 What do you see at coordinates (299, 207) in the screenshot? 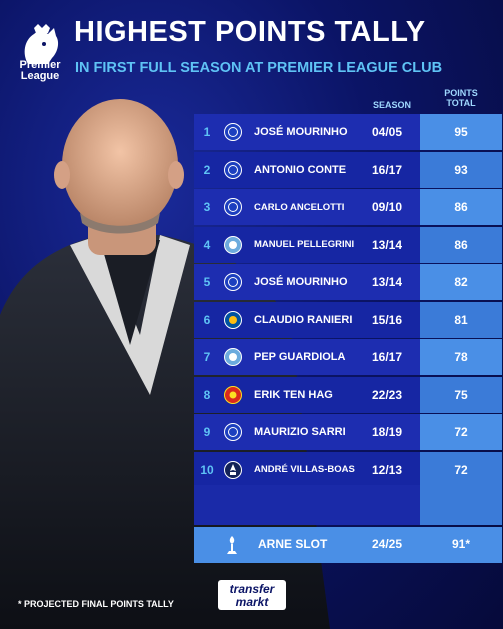
I see `manager-name: CARLO ANCELOTTI` at bounding box center [299, 207].